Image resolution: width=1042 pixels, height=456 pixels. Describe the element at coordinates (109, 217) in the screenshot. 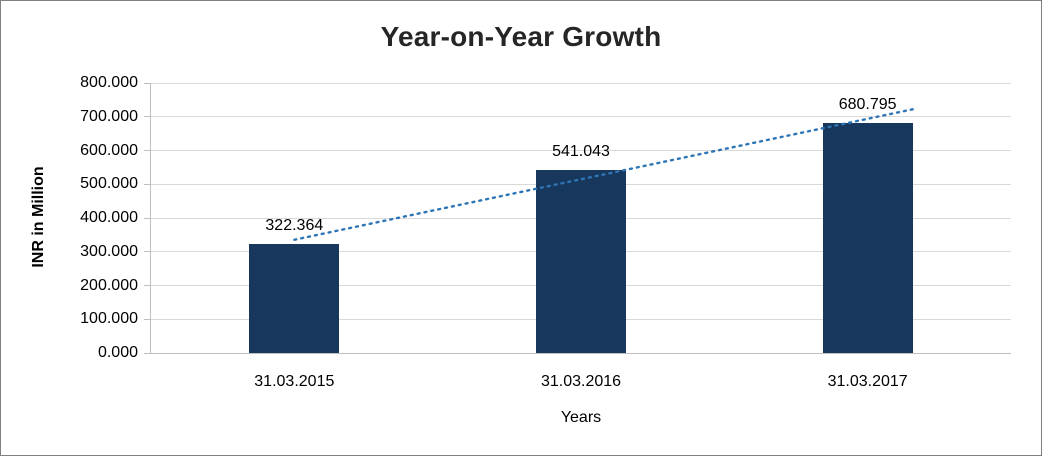

I see `y-tick-label: 400.000` at that location.